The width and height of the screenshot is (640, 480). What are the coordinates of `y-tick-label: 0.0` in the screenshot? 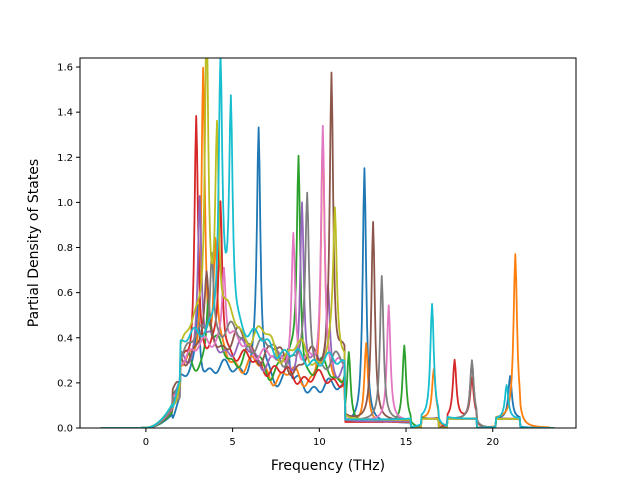 It's located at (65, 429).